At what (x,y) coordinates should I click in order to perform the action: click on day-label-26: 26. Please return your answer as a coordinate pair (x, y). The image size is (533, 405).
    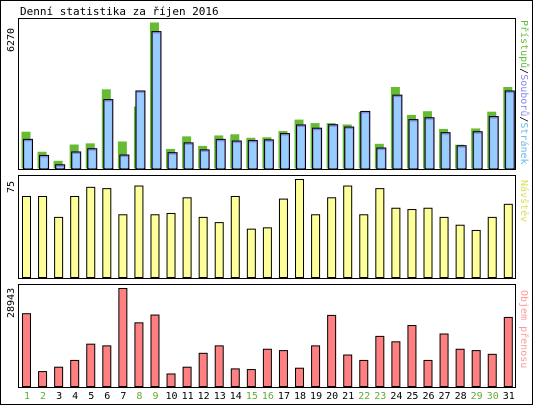
    Looking at the image, I should click on (428, 396).